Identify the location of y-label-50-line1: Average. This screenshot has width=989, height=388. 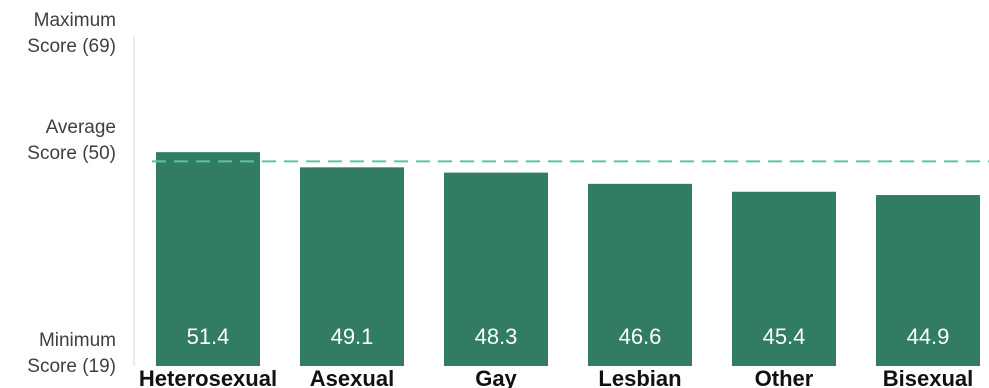
(81, 127).